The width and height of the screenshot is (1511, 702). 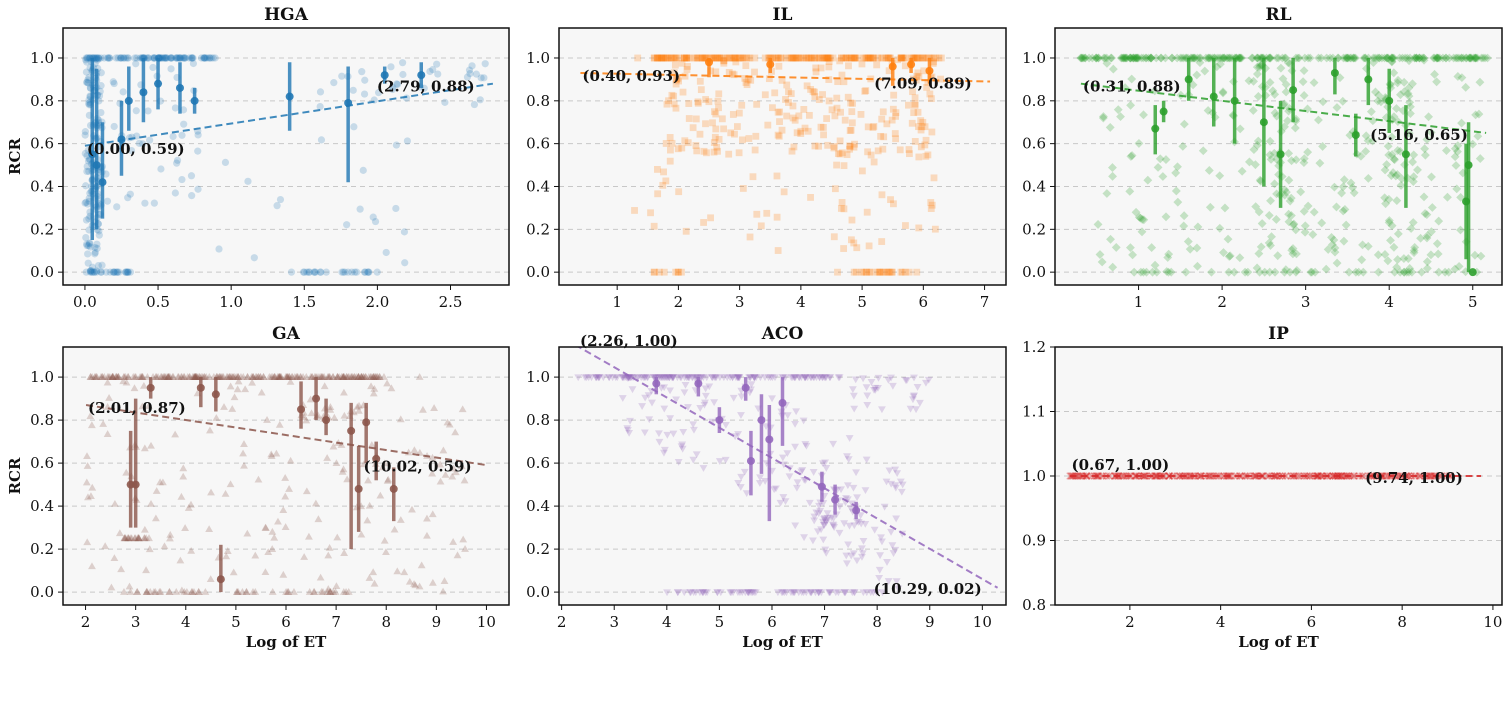 I want to click on y-tick-label: 1.0, so click(x=42, y=377).